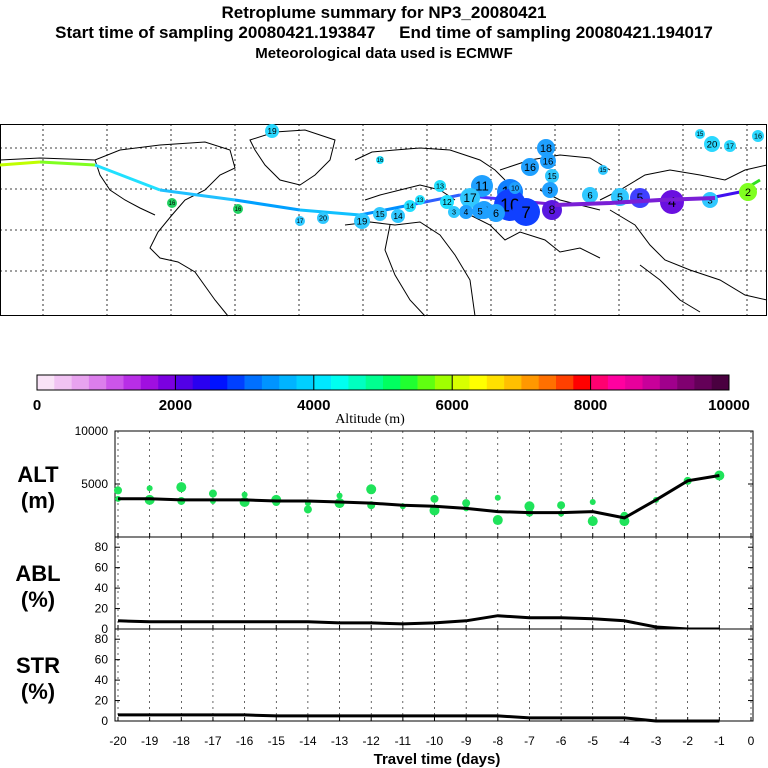  Describe the element at coordinates (37, 573) in the screenshot. I see `y-axis-label: ABL` at that location.